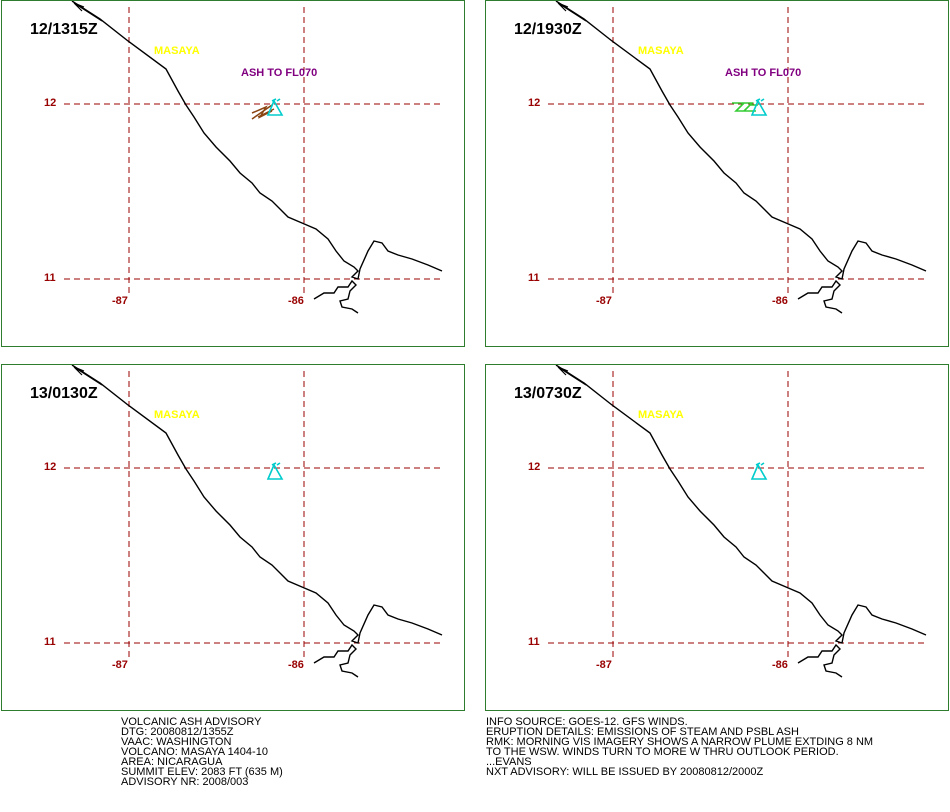 The height and width of the screenshot is (812, 950). Describe the element at coordinates (176, 742) in the screenshot. I see `advisory-line: VAAC: WASHINGTON` at that location.